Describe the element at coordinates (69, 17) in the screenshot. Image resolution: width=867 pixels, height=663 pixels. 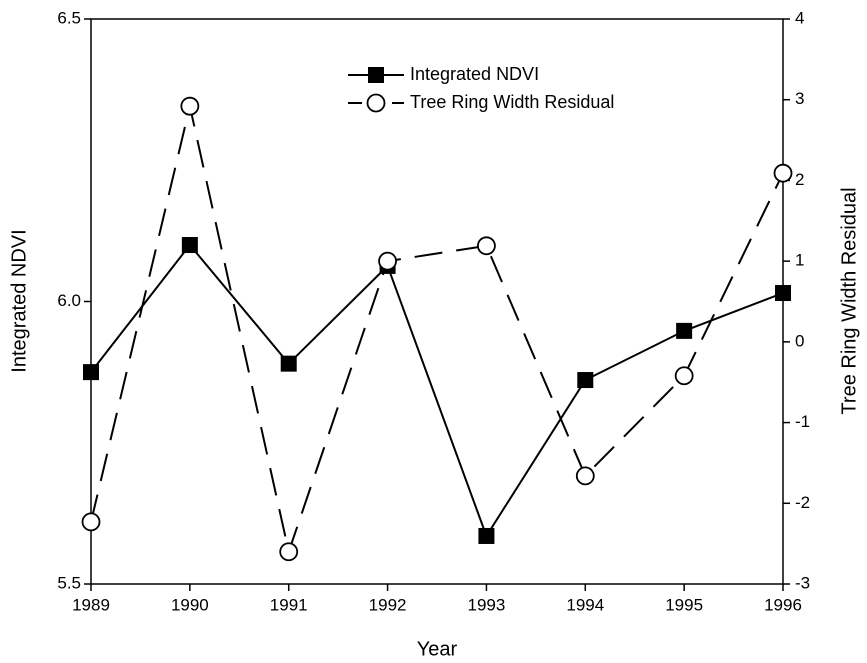
I see `y-tick-label: 6.5` at that location.